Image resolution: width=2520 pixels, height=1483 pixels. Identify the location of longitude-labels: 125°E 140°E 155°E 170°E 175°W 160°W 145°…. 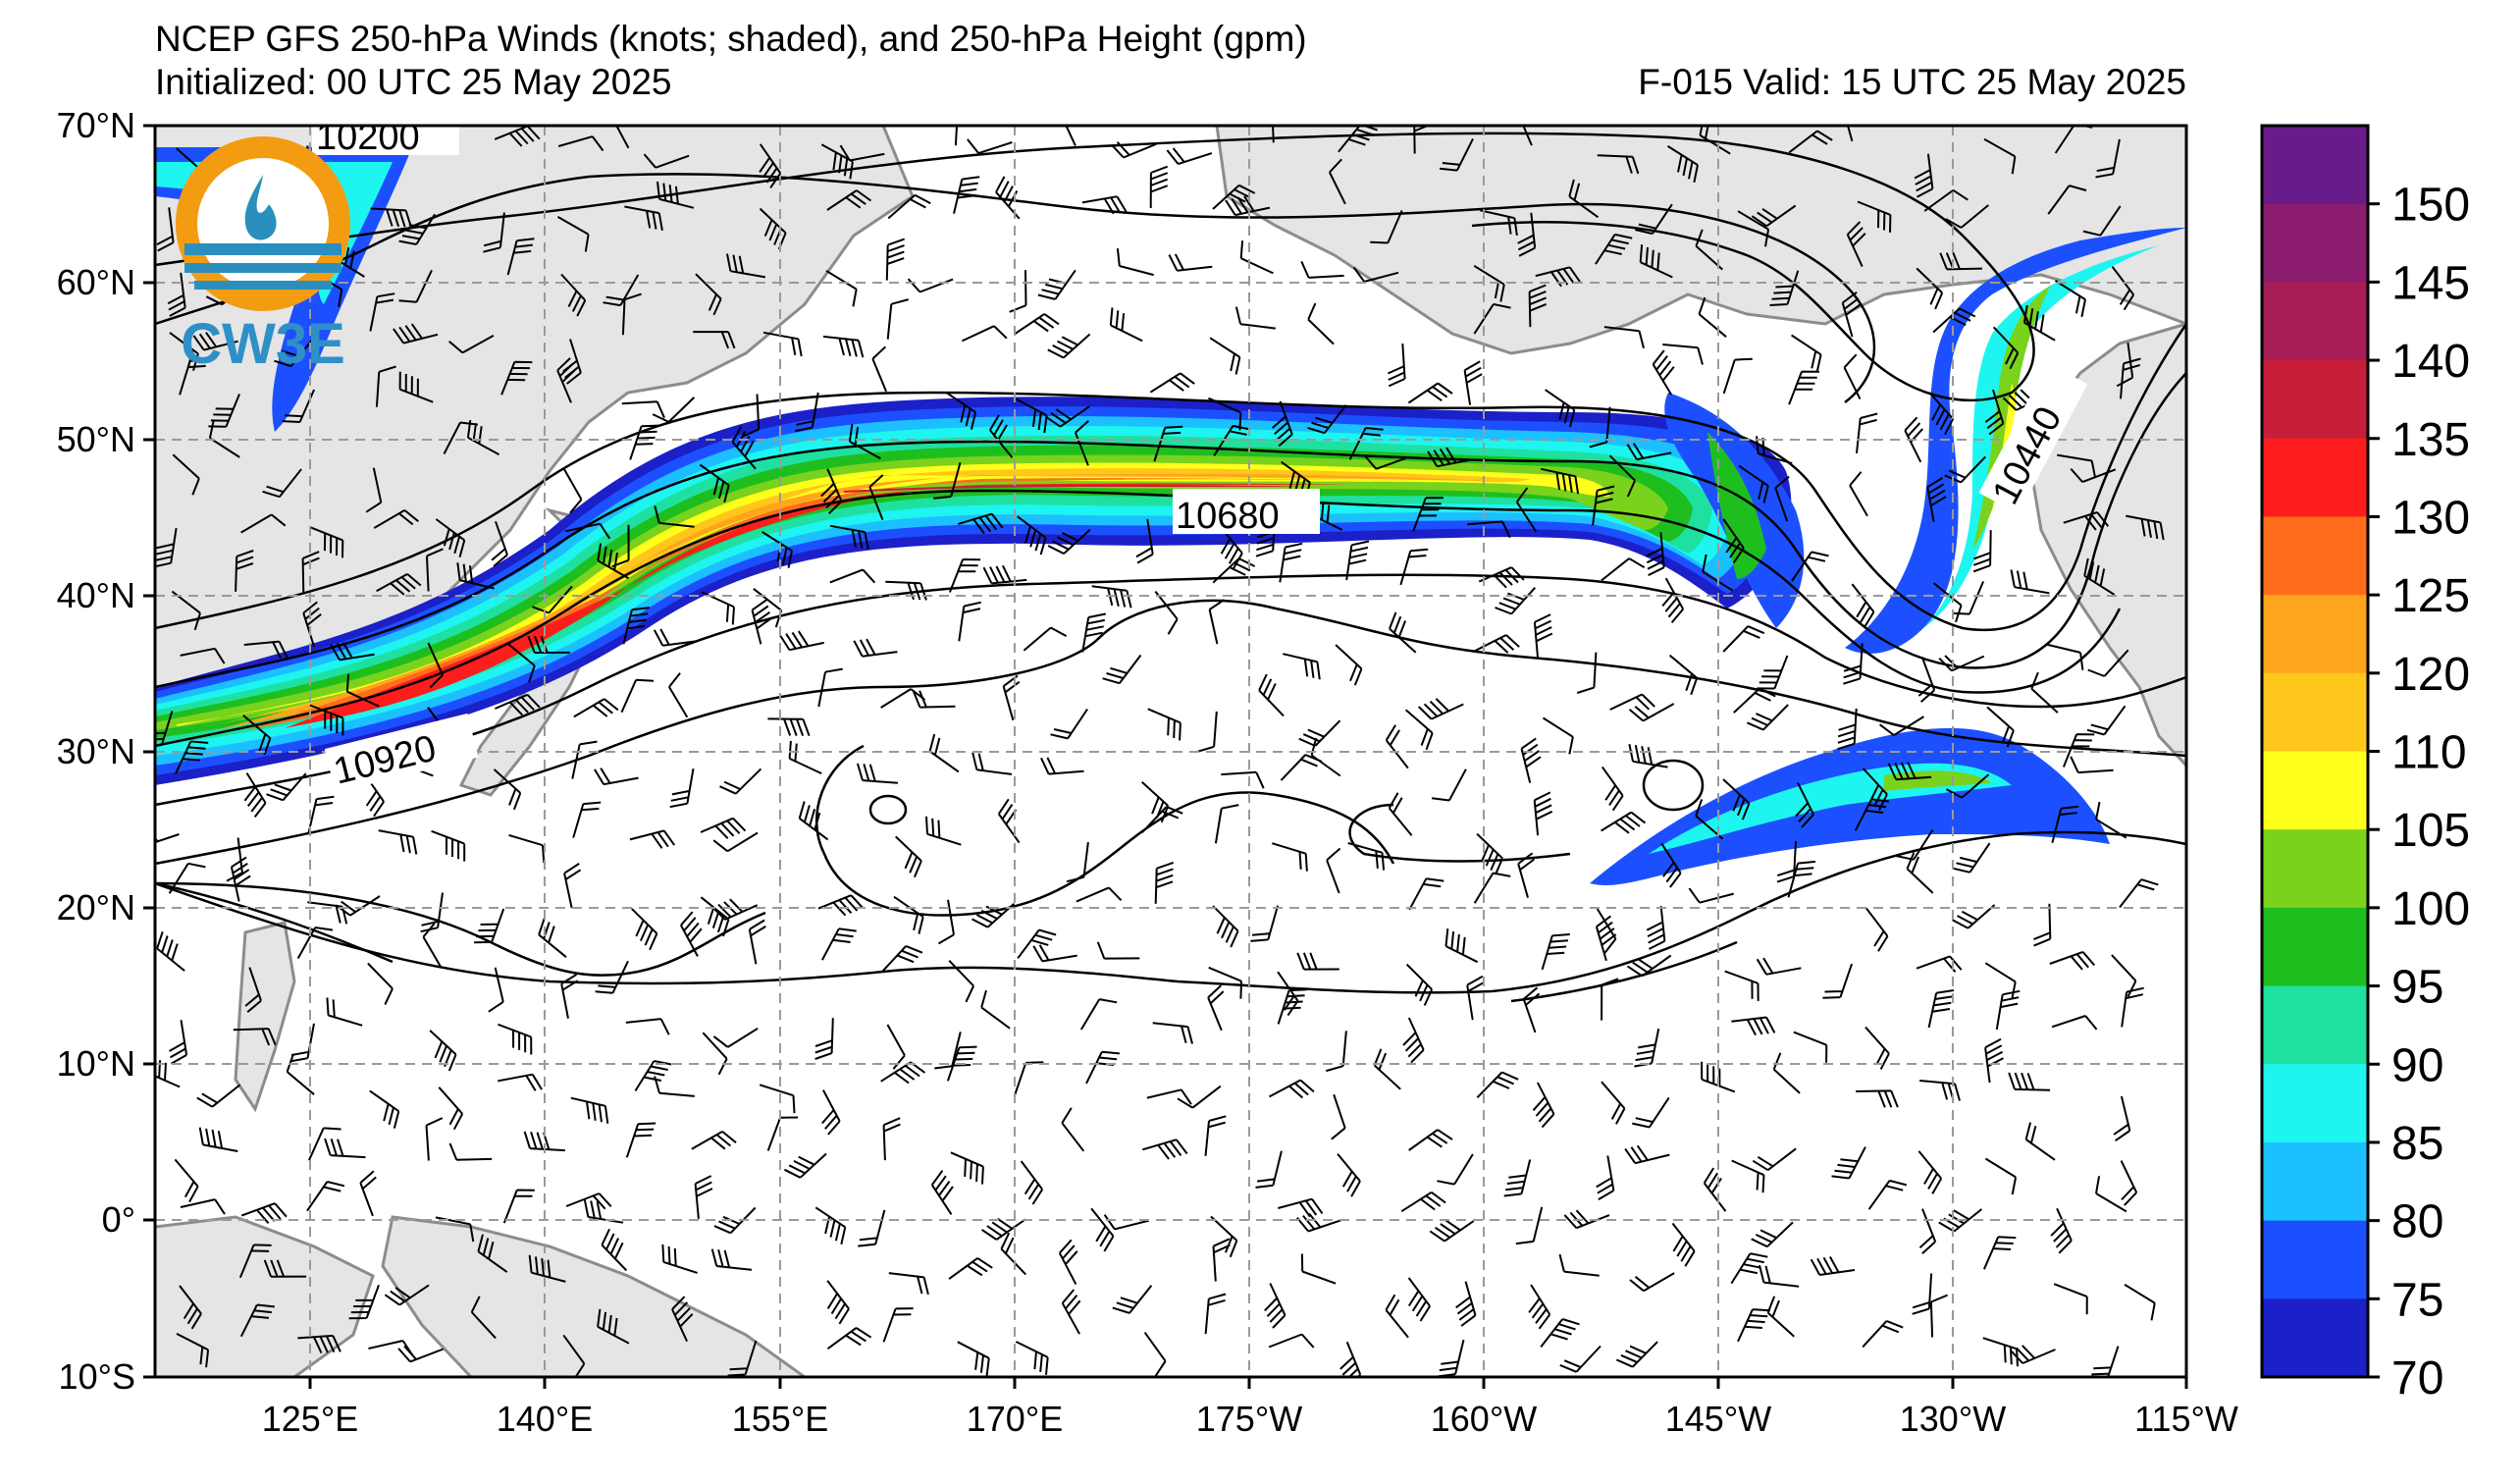
(1250, 1419).